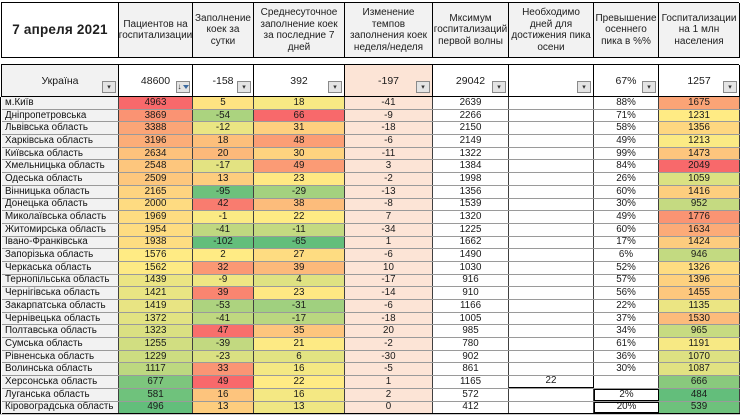  I want to click on cell-wave1: 1384, so click(471, 166).